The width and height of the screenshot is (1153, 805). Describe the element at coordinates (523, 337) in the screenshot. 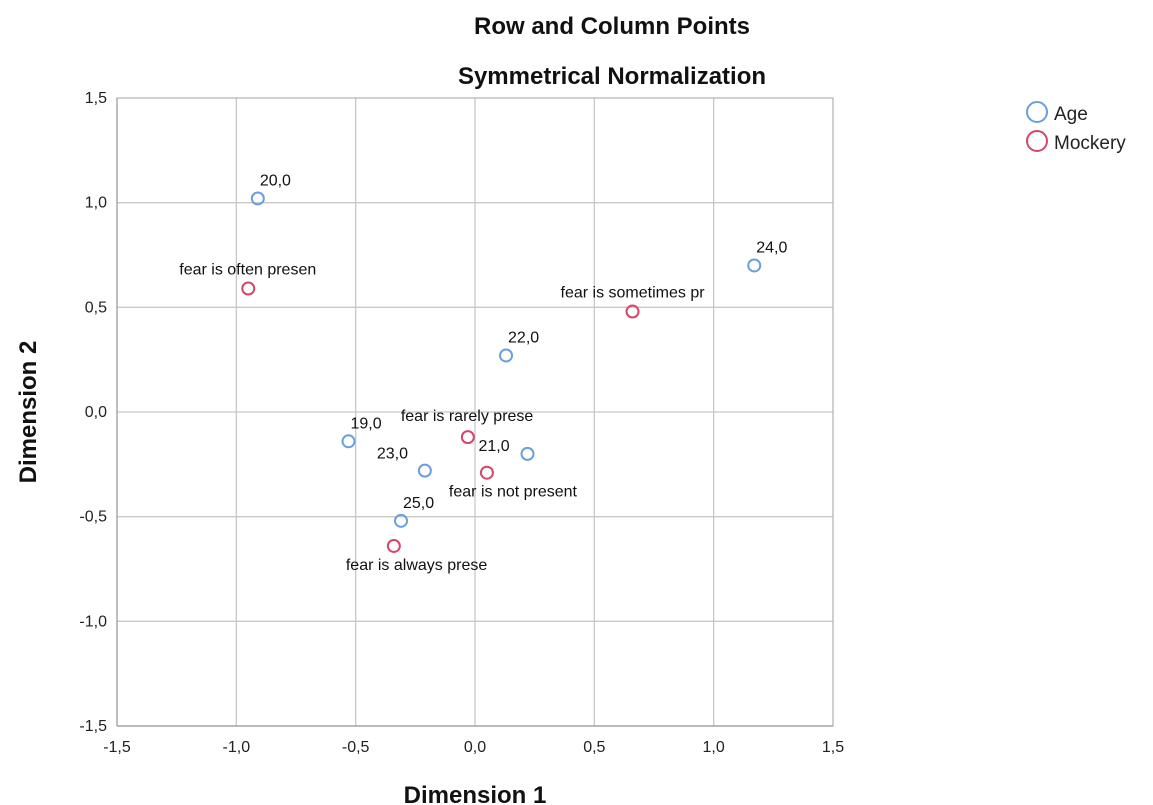

I see `point-label: 22,0` at that location.